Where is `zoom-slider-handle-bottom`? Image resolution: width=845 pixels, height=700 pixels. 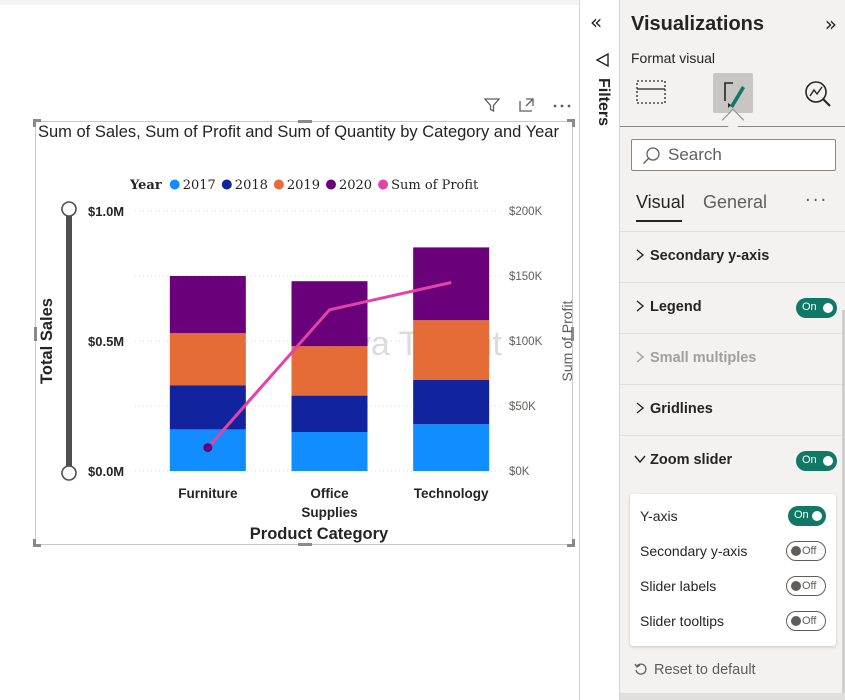 zoom-slider-handle-bottom is located at coordinates (69, 473).